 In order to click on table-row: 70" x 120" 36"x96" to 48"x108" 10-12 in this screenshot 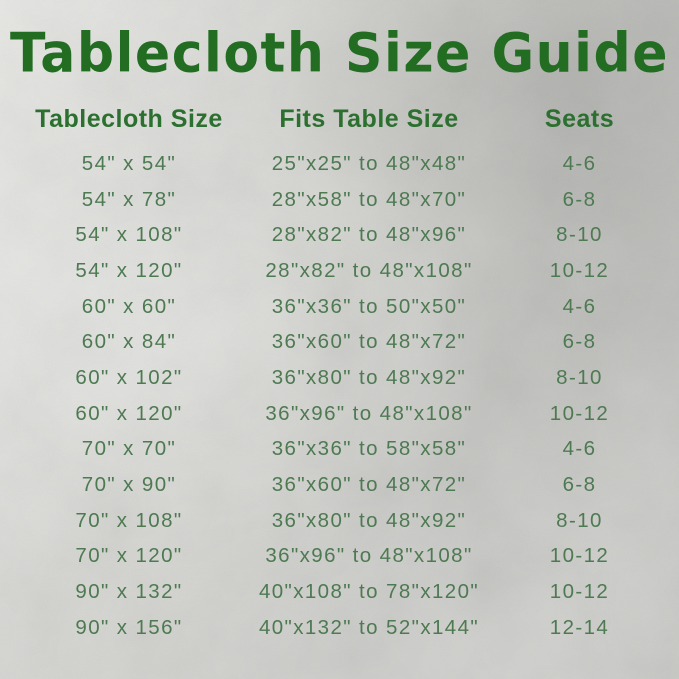, I will do `click(339, 557)`.